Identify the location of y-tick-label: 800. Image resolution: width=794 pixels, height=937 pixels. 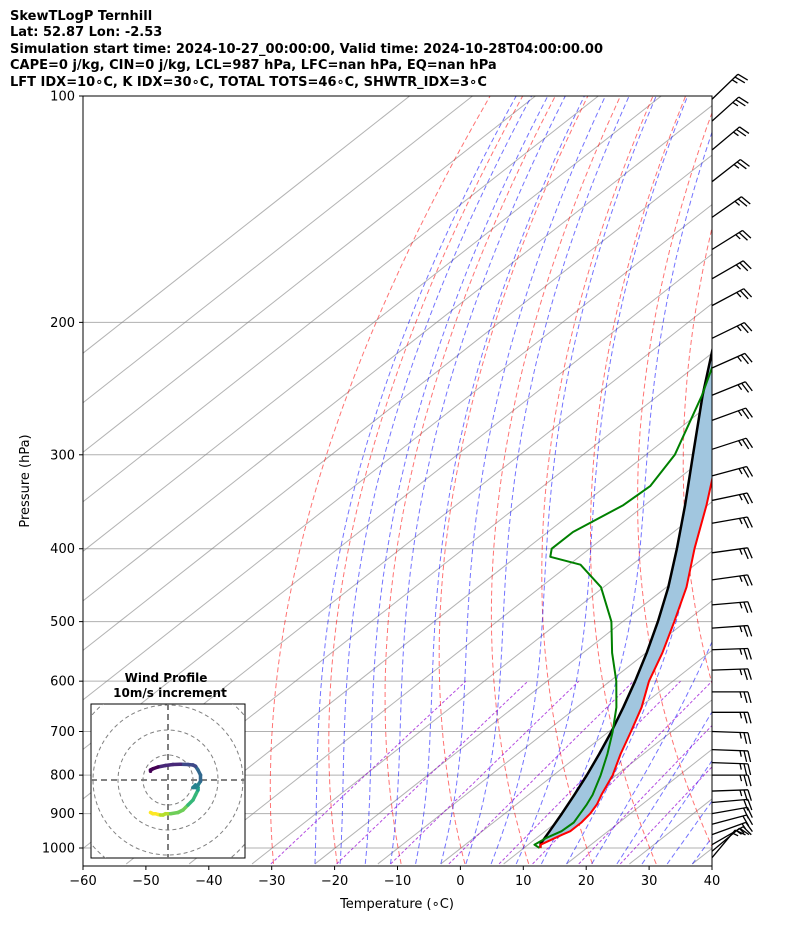
(62, 776).